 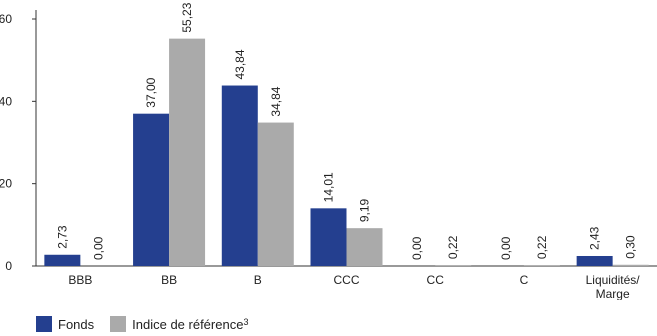 I want to click on data-label-fonds: 43,84, so click(x=240, y=64).